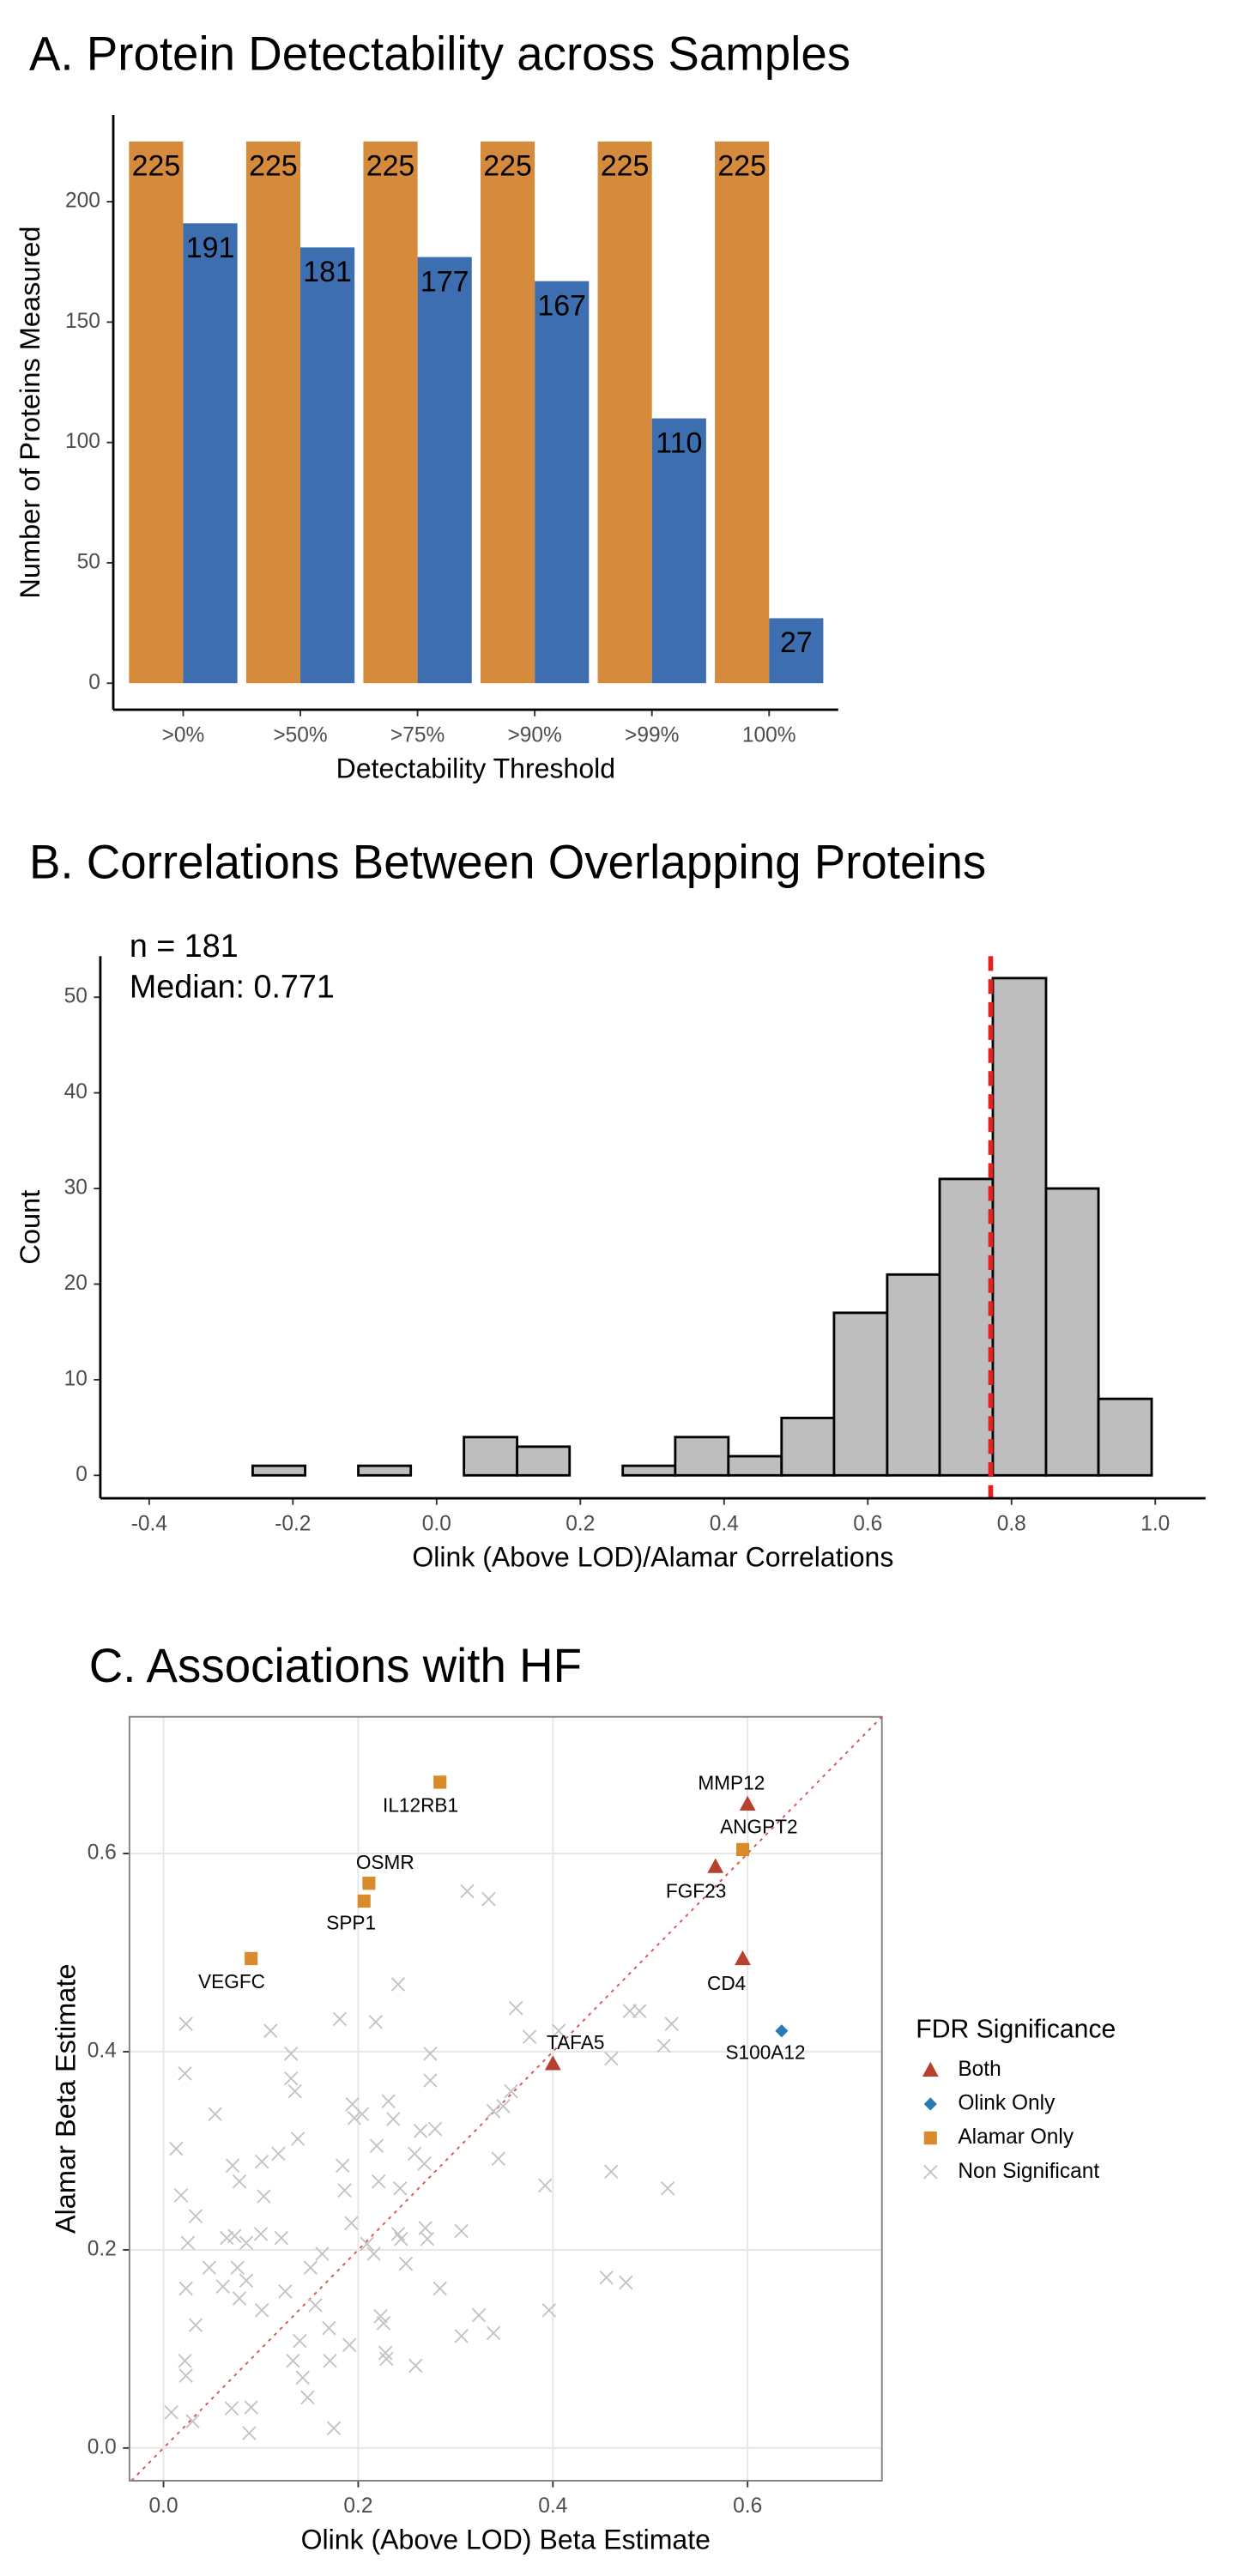 Image resolution: width=1246 pixels, height=2576 pixels. I want to click on chart-title: C. Associations with HF, so click(335, 1664).